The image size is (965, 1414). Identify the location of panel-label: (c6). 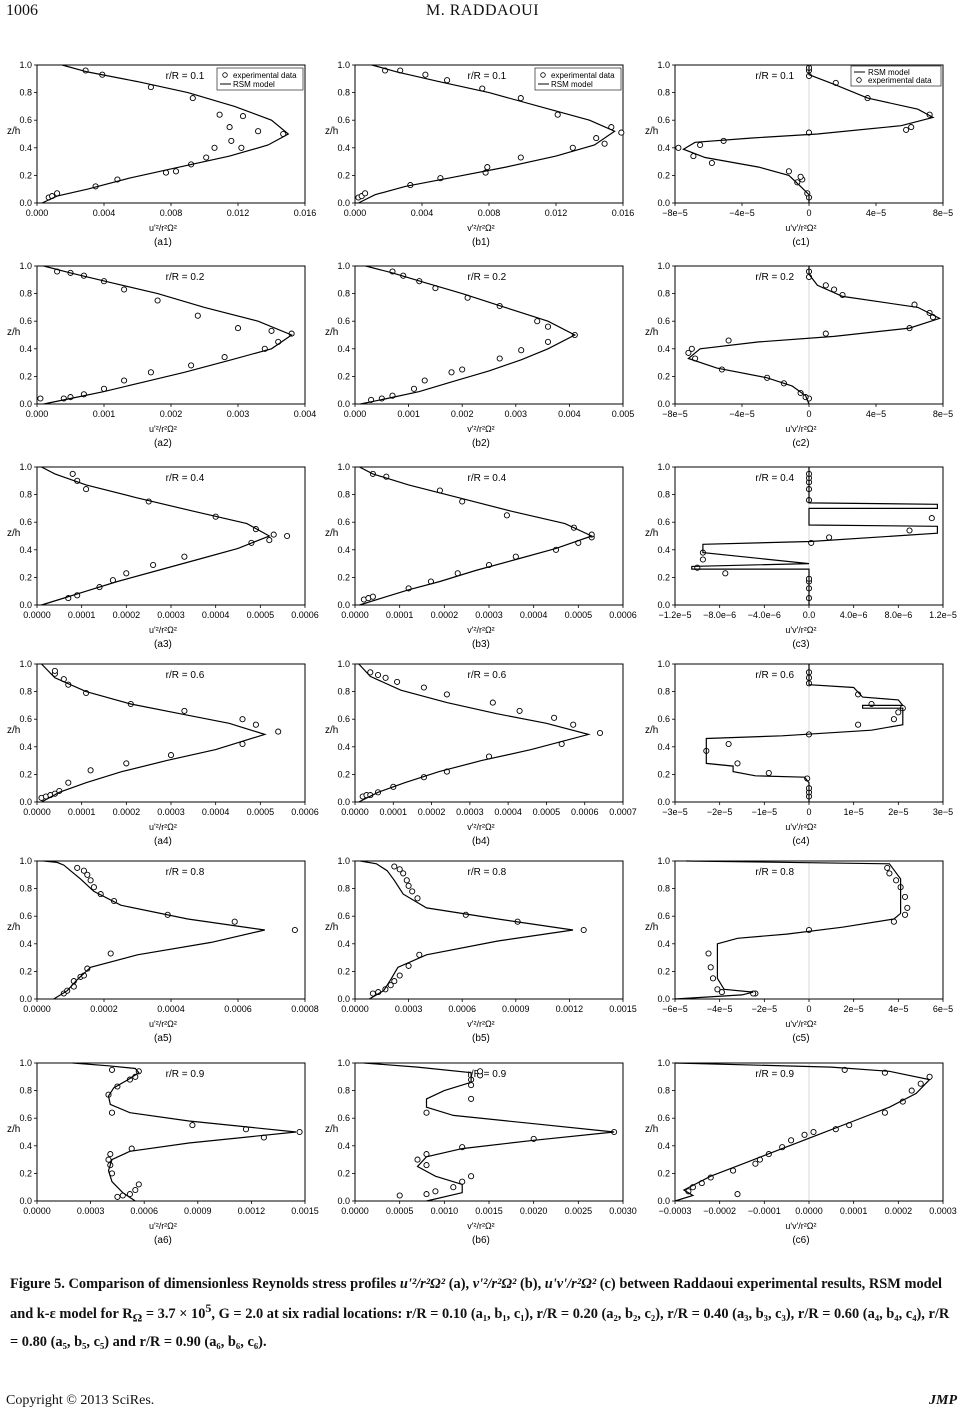
(800, 1240).